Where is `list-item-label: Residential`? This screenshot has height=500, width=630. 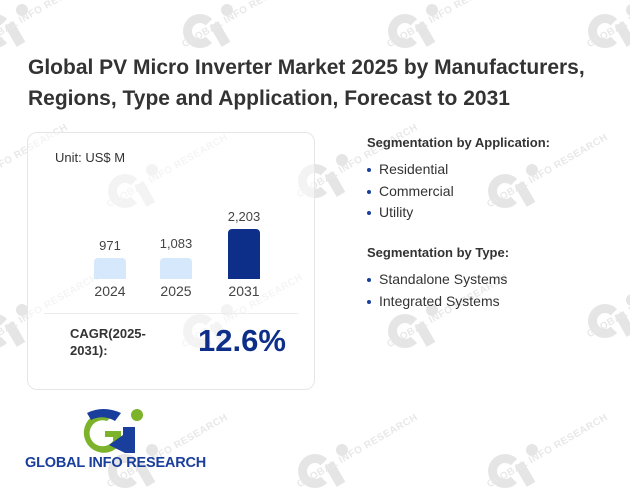 list-item-label: Residential is located at coordinates (414, 169).